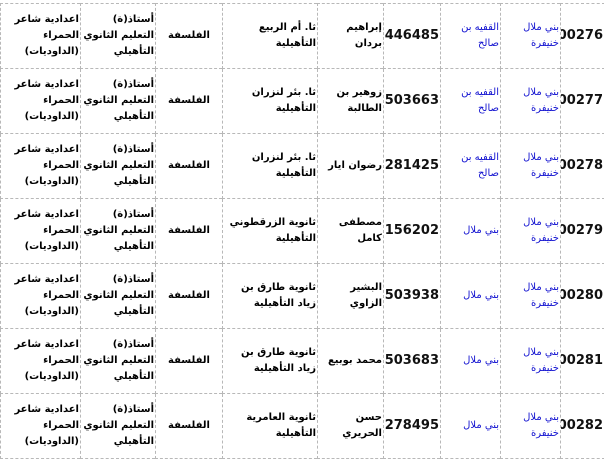  I want to click on id-cell: 200277, so click(582, 101).